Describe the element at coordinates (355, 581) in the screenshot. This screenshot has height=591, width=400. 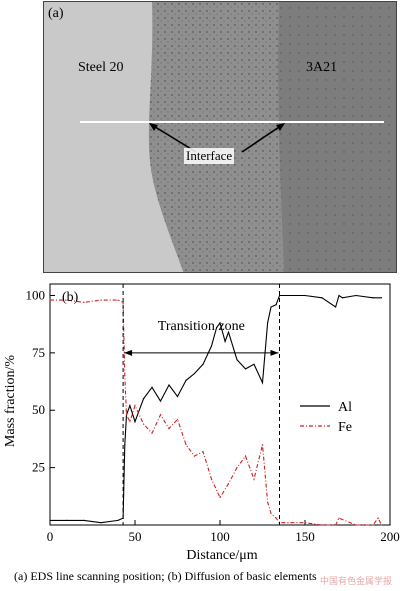
I see `watermark: 中国有色金属学报` at that location.